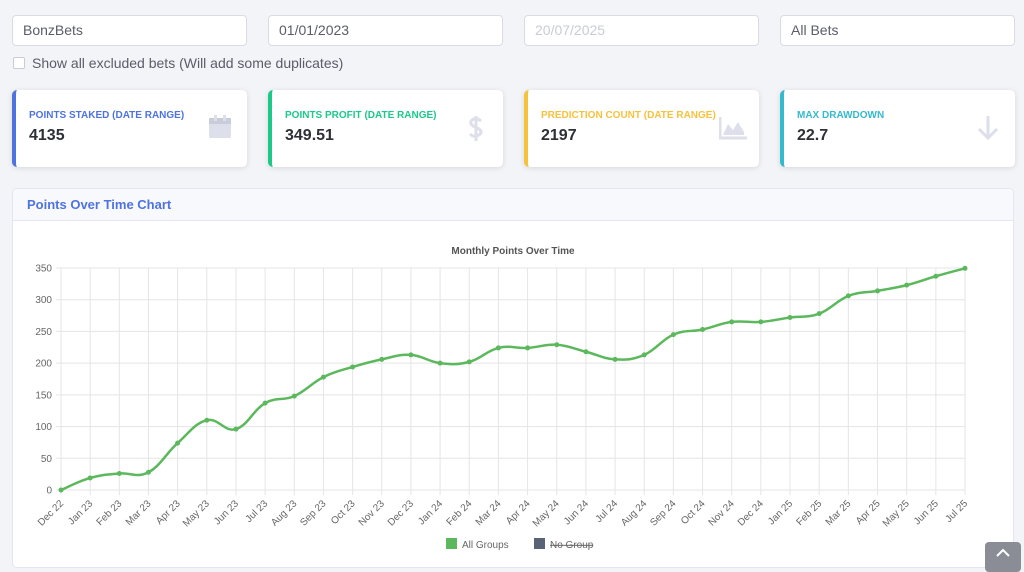 Image resolution: width=1024 pixels, height=572 pixels. What do you see at coordinates (196, 513) in the screenshot?
I see `x-tick-label: May 23` at bounding box center [196, 513].